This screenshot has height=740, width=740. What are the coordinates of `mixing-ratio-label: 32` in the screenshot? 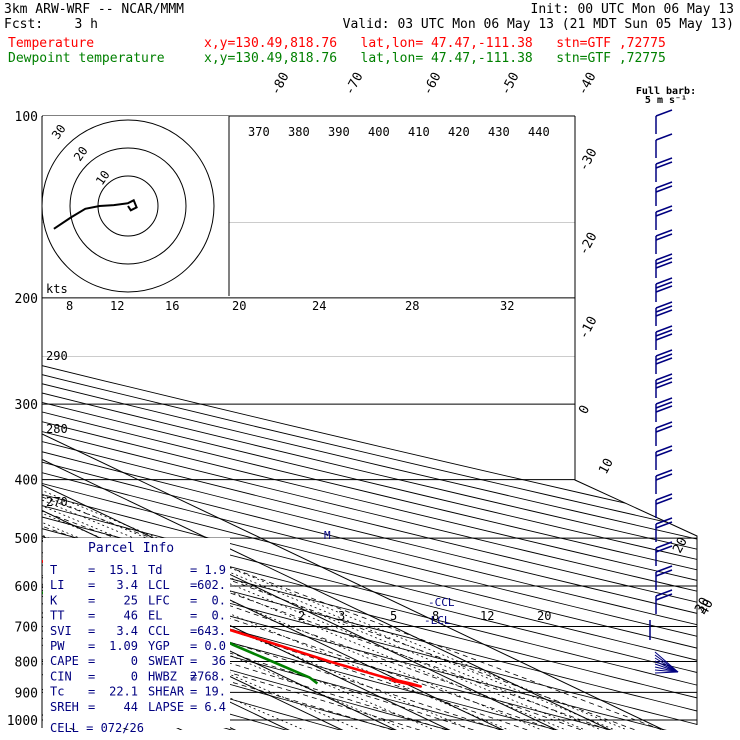 It's located at (507, 306).